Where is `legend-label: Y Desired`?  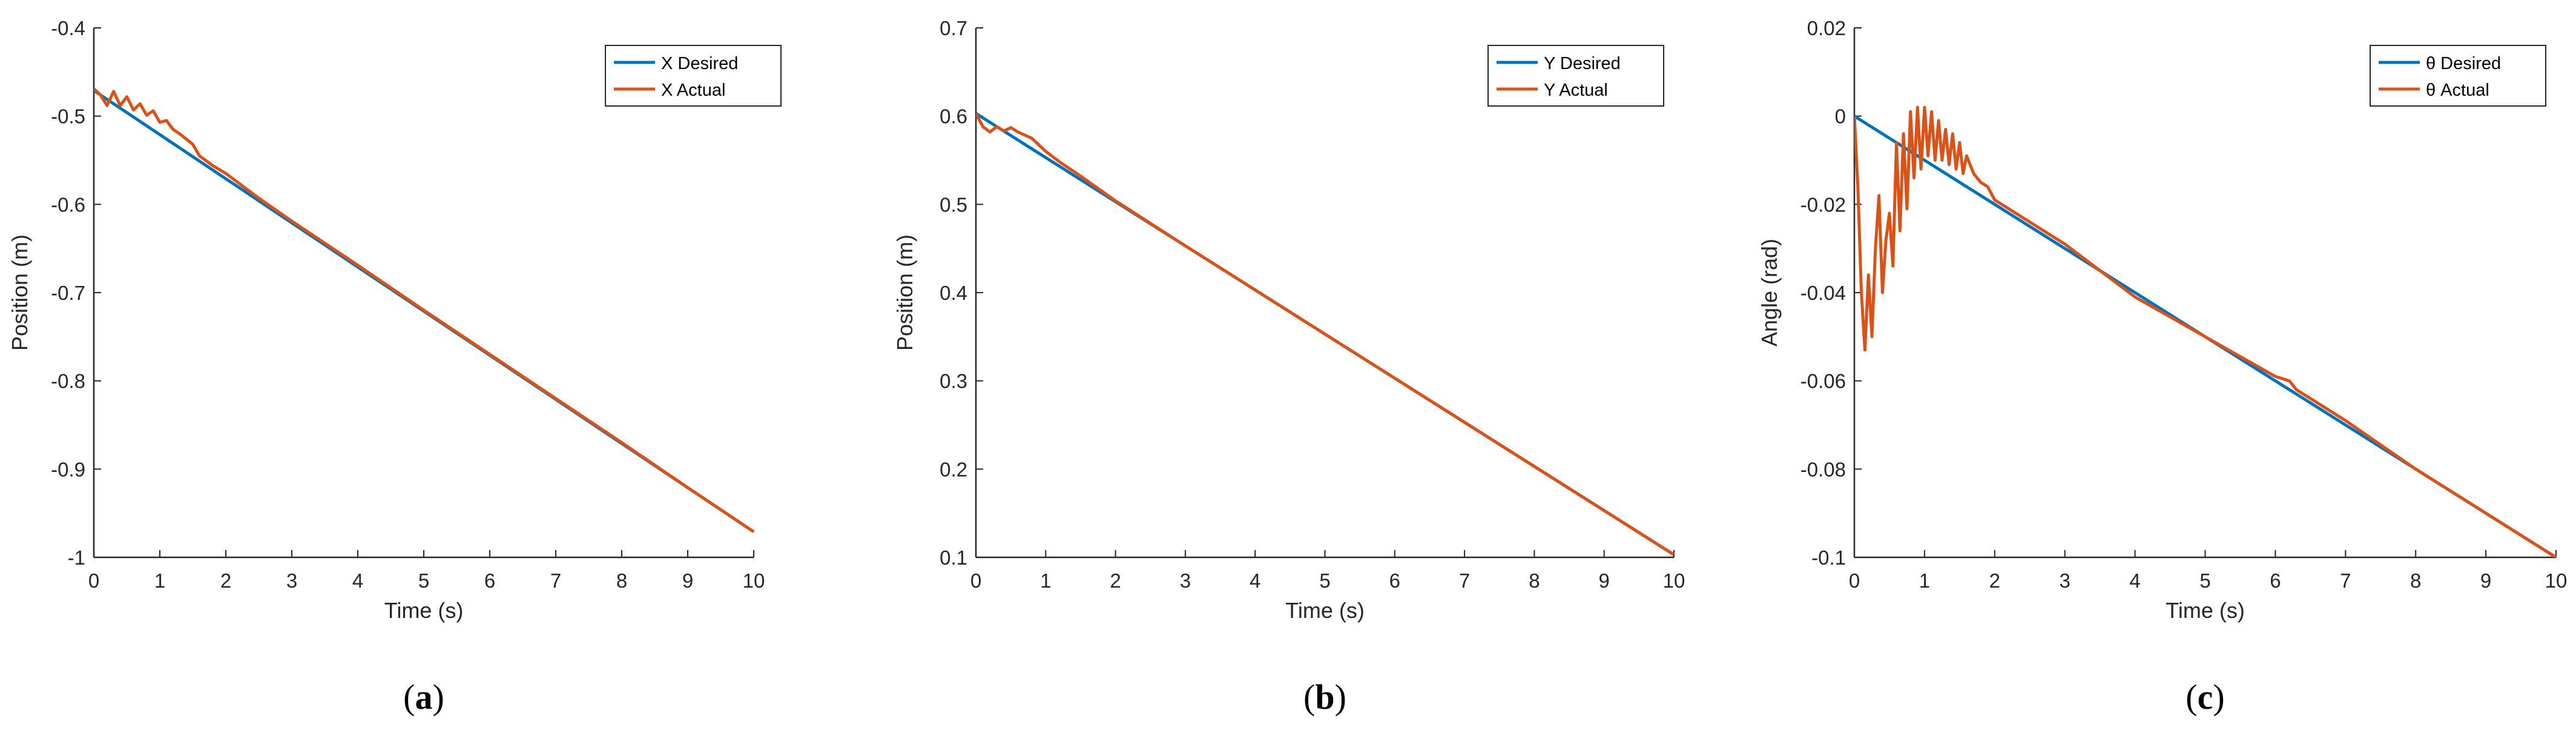
legend-label: Y Desired is located at coordinates (1582, 63).